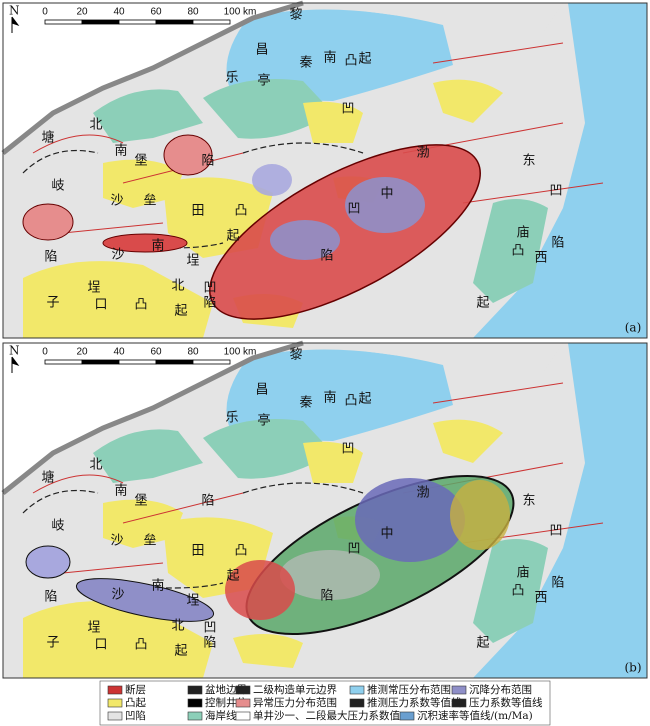  Describe the element at coordinates (409, 689) in the screenshot. I see `legend-label: 推测常压分布范围` at that location.